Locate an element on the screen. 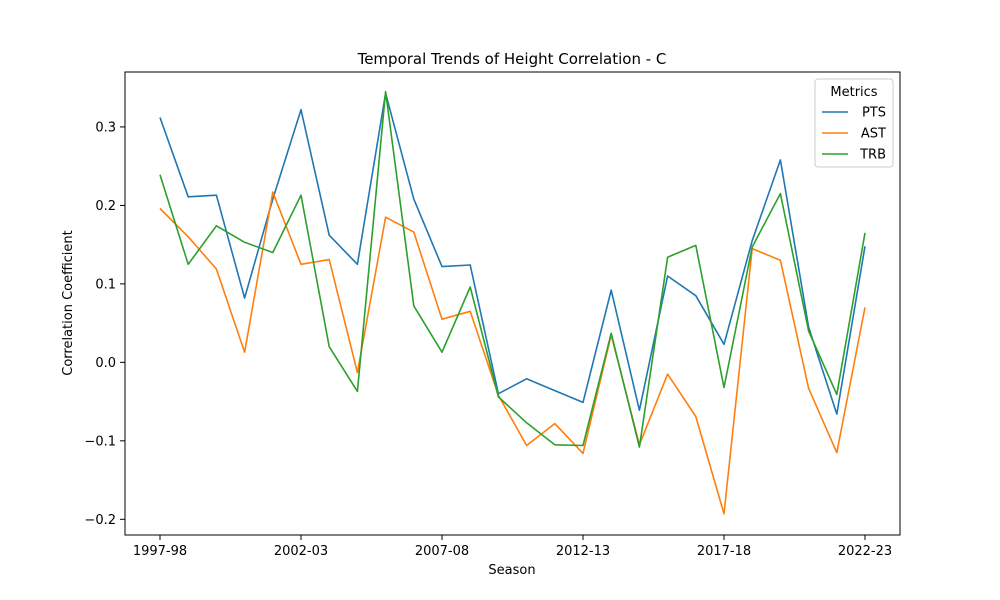 Image resolution: width=1000 pixels, height=600 pixels. x-tick-label: 2017-18 is located at coordinates (724, 551).